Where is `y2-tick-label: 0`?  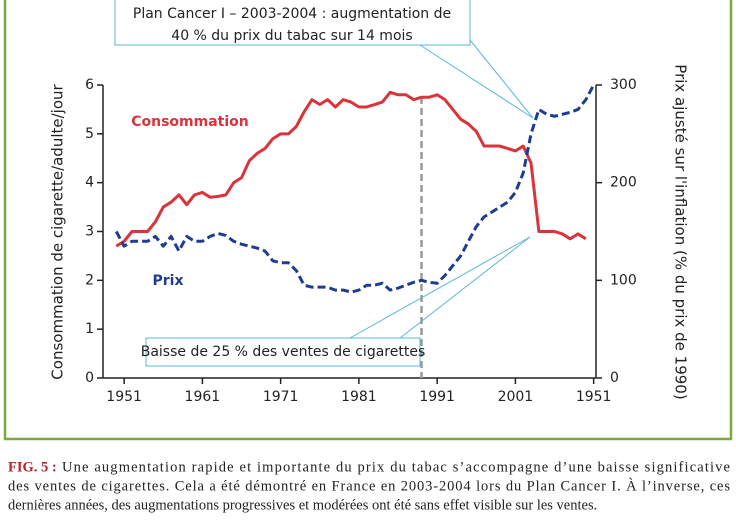 y2-tick-label: 0 is located at coordinates (614, 378).